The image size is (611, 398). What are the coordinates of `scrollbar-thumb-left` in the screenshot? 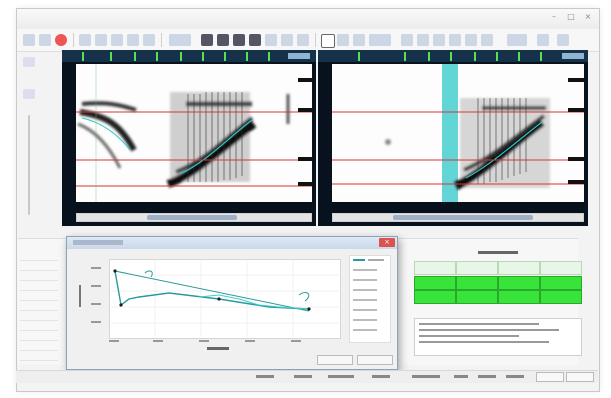 It's located at (192, 217).